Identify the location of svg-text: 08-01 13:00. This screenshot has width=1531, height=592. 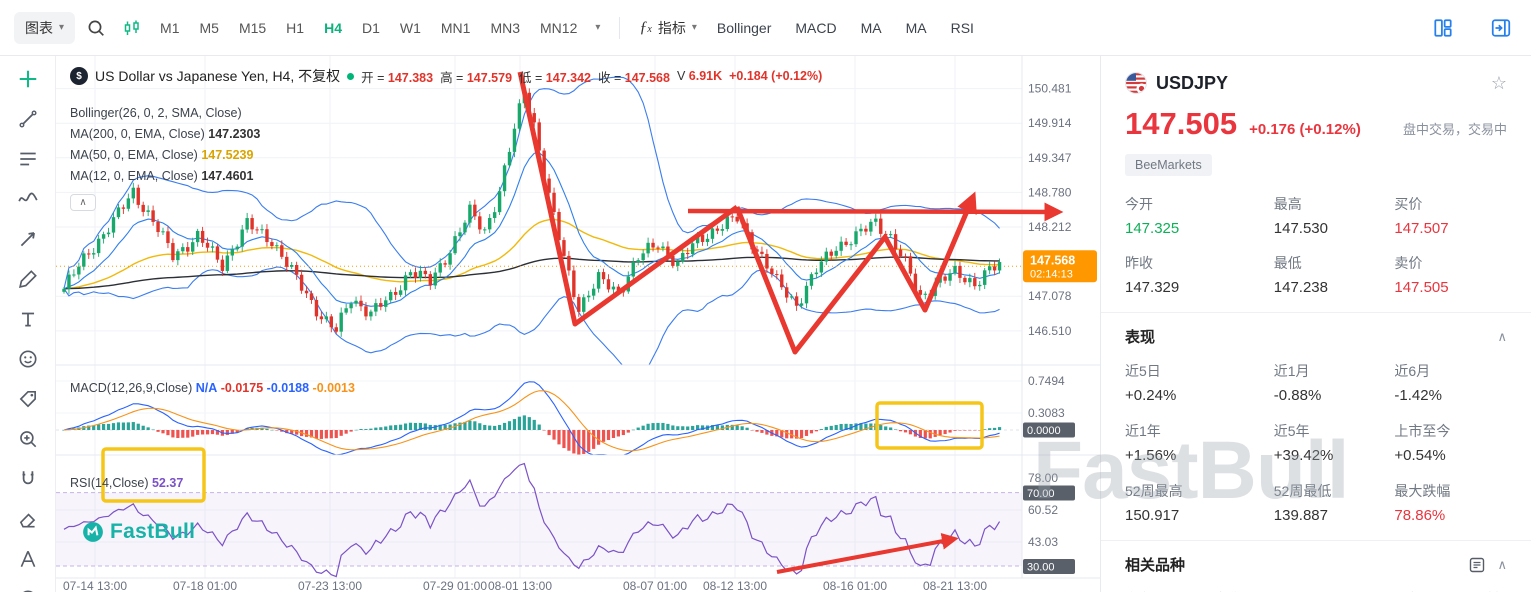
(520, 585).